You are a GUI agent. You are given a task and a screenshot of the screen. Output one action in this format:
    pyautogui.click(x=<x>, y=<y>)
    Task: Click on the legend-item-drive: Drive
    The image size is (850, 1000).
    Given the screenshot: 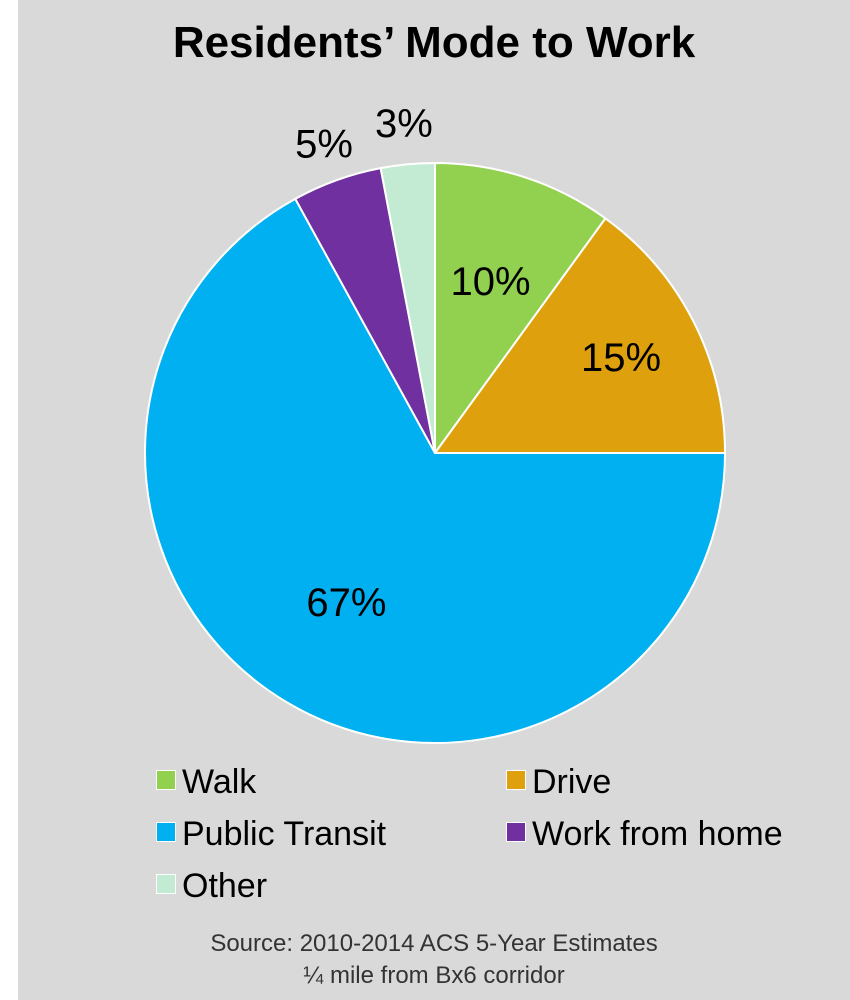 What is the action you would take?
    pyautogui.click(x=559, y=781)
    